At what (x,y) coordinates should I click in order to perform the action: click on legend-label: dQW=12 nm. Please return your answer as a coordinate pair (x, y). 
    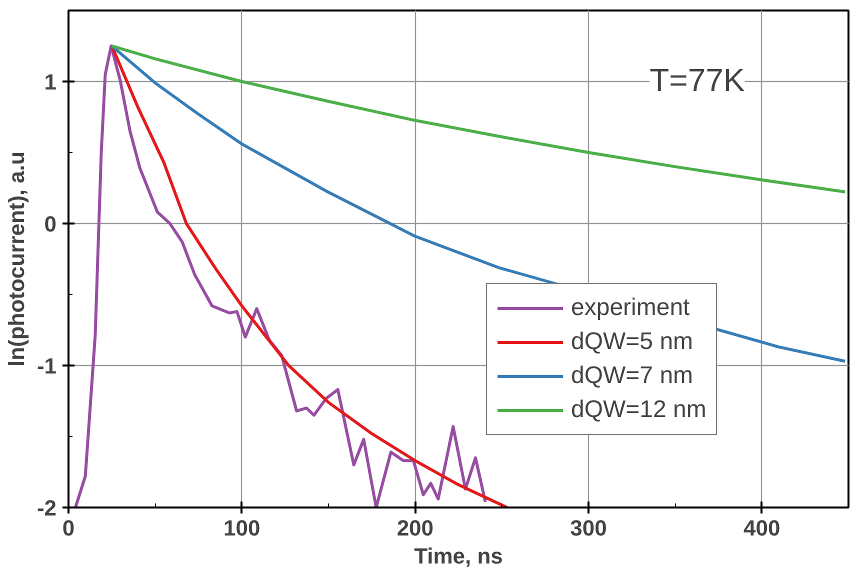
    Looking at the image, I should click on (638, 410).